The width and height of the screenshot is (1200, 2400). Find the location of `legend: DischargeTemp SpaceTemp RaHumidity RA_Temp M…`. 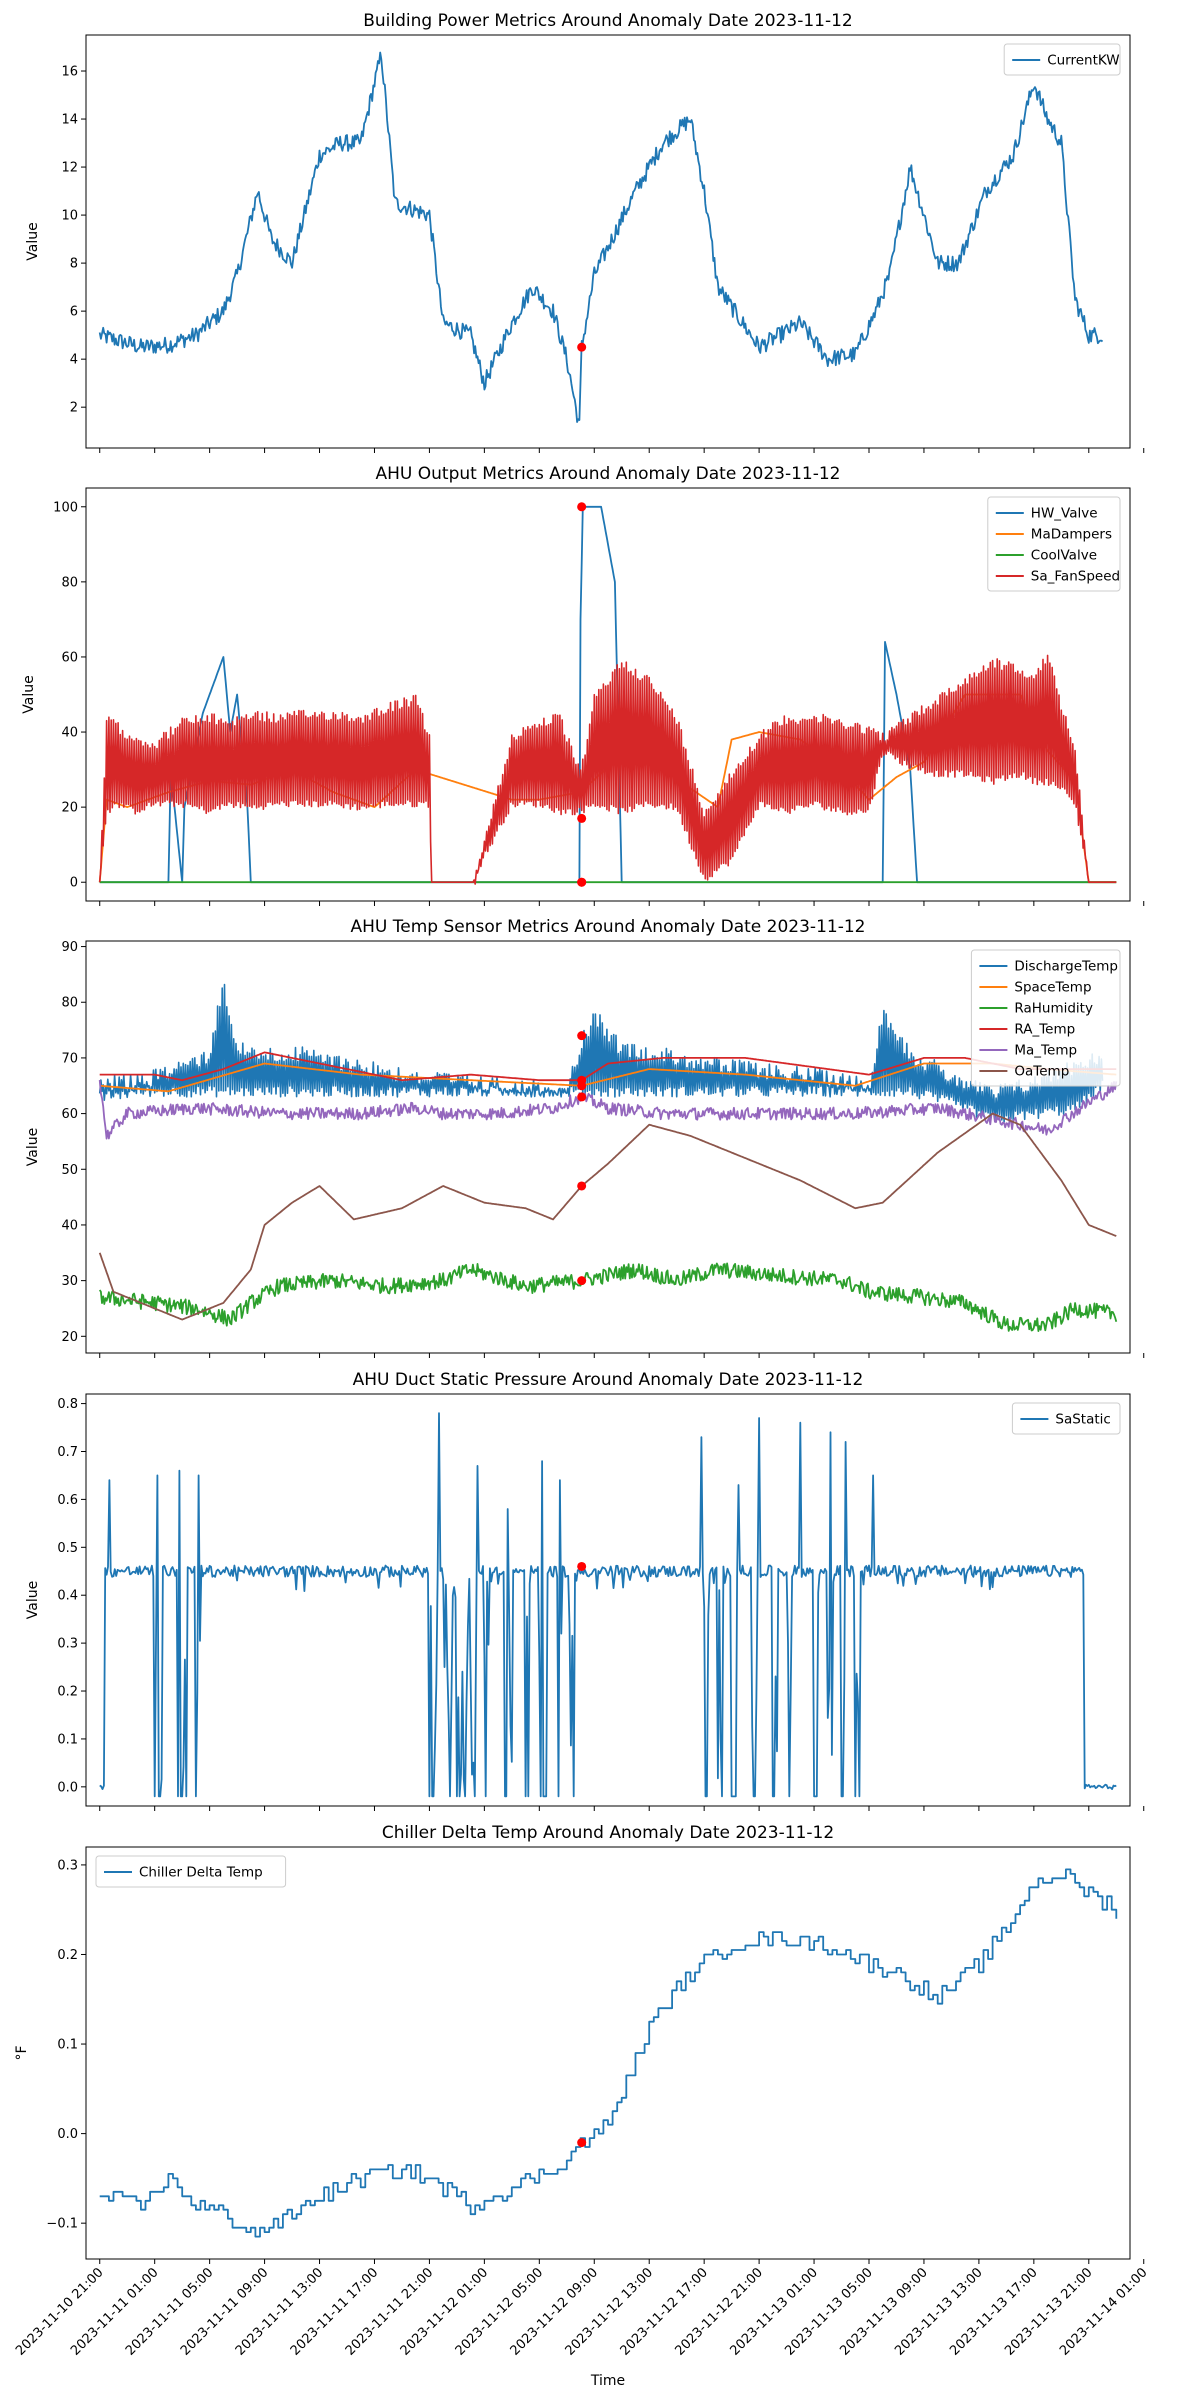

legend: DischargeTemp SpaceTemp RaHumidity RA_Temp M… is located at coordinates (1045, 1018).